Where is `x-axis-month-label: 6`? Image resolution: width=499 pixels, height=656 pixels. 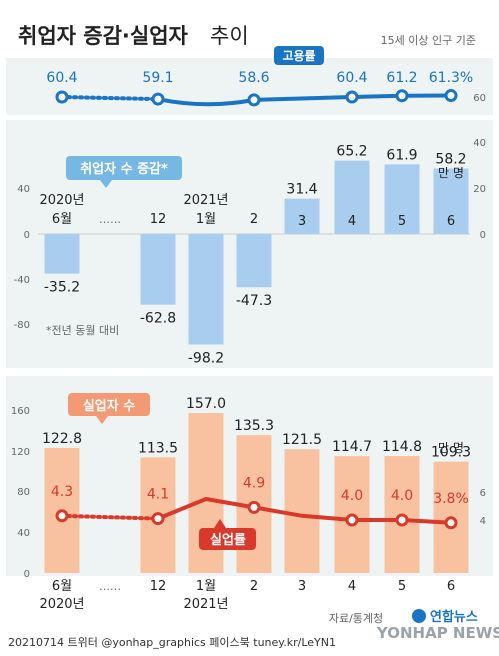
x-axis-month-label: 6 is located at coordinates (451, 586).